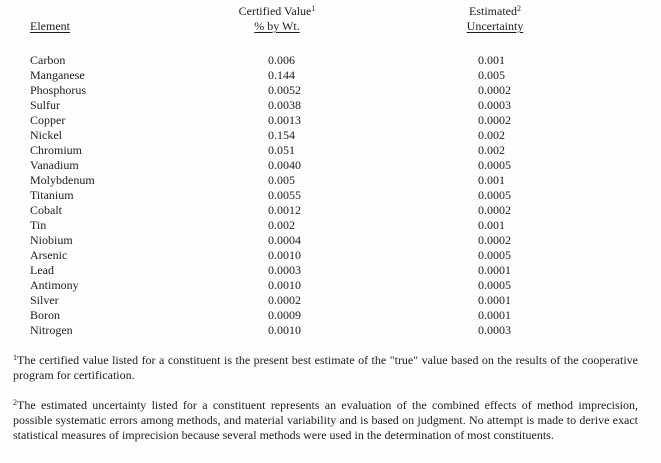 The image size is (661, 463). I want to click on uncertainty-header: Uncertainty, so click(495, 26).